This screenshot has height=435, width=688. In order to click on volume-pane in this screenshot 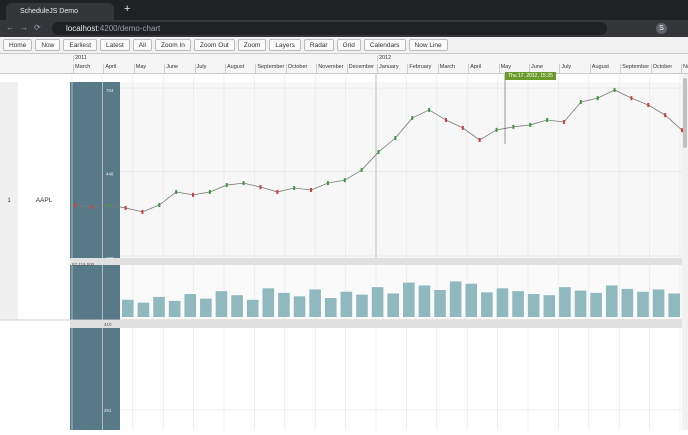, I will do `click(401, 292)`.